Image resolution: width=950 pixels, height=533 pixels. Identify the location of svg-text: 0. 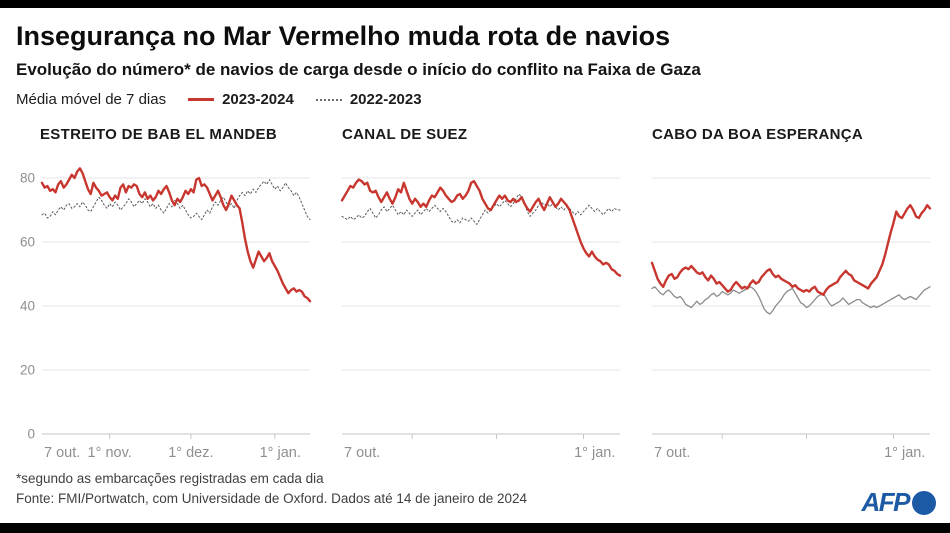
(31, 434).